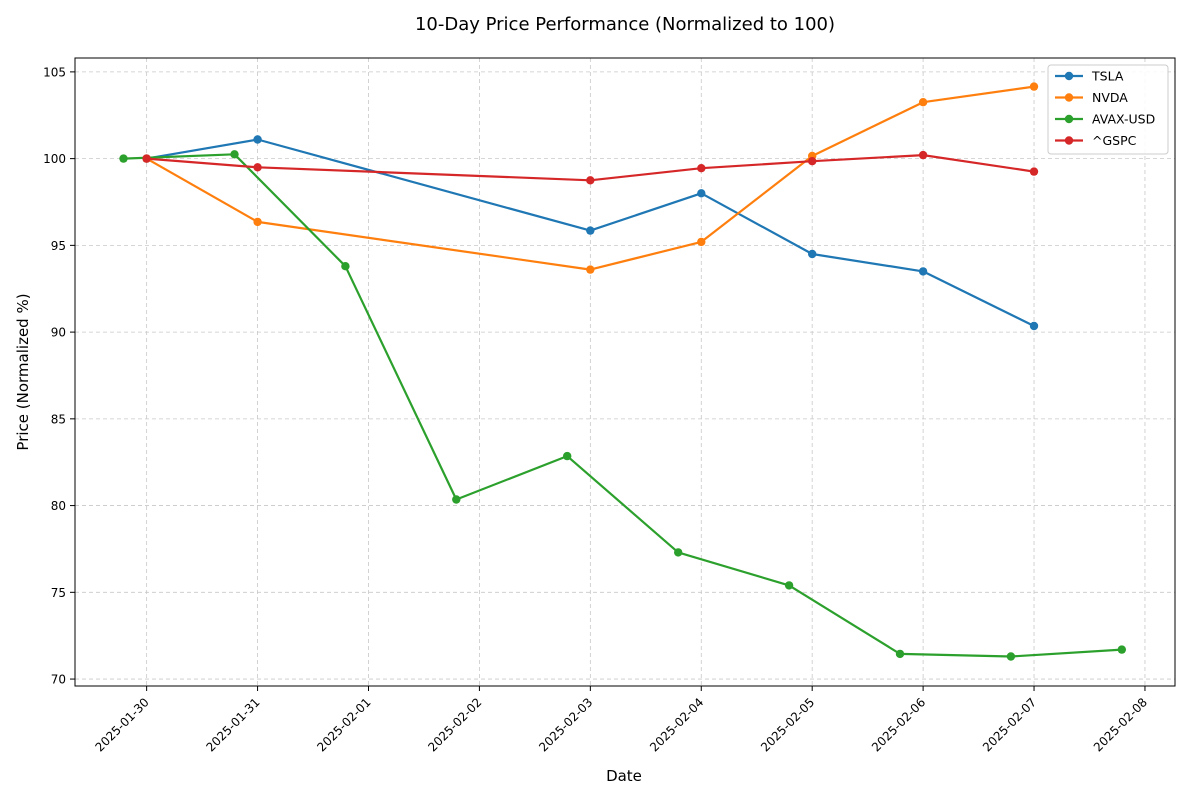  Describe the element at coordinates (54, 72) in the screenshot. I see `y-tick-label: 105` at that location.